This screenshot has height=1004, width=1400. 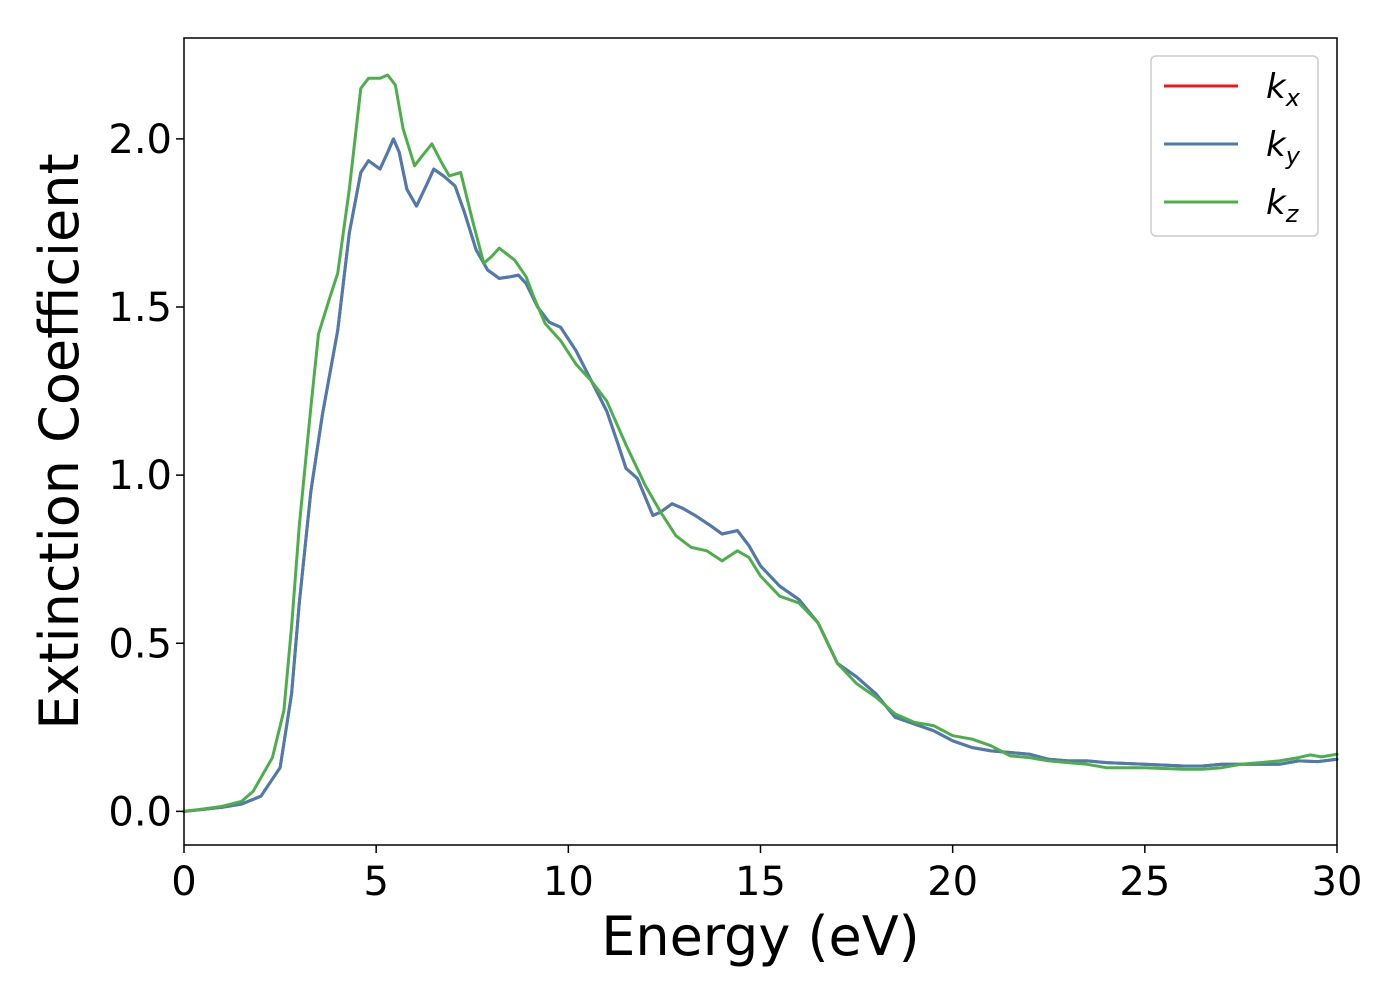 I want to click on legend-label-x: kx, so click(x=1283, y=89).